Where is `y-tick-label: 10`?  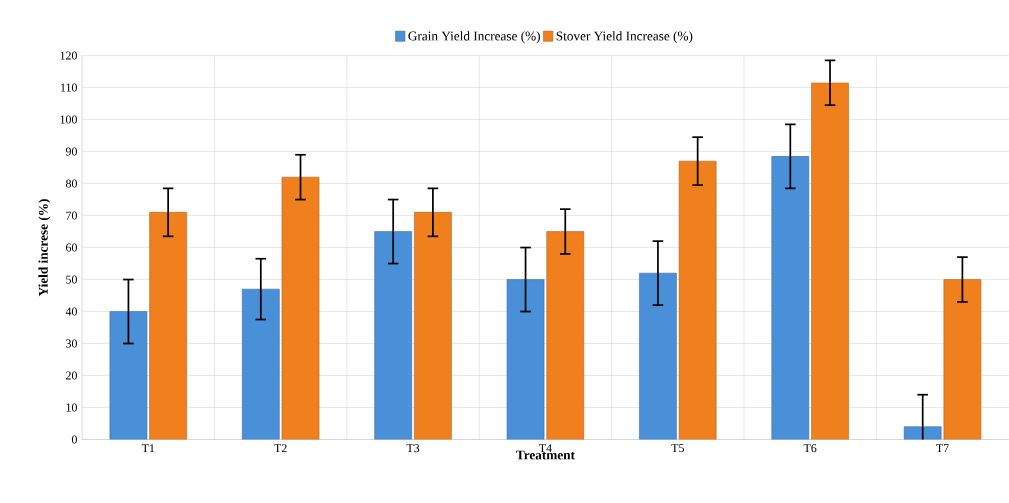
y-tick-label: 10 is located at coordinates (71, 407).